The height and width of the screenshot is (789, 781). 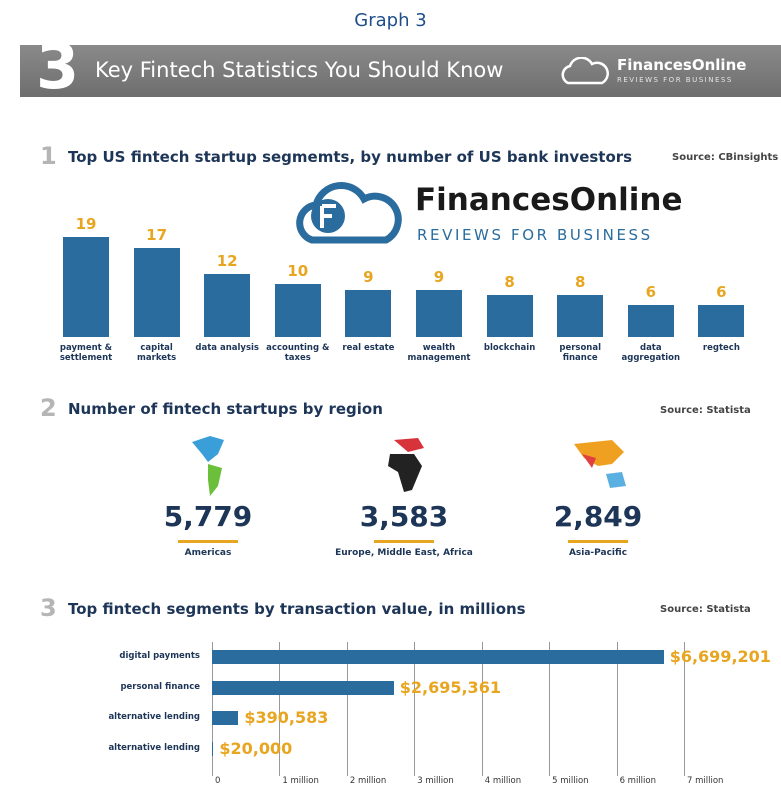 I want to click on graph-label: Graph 3, so click(x=390, y=20).